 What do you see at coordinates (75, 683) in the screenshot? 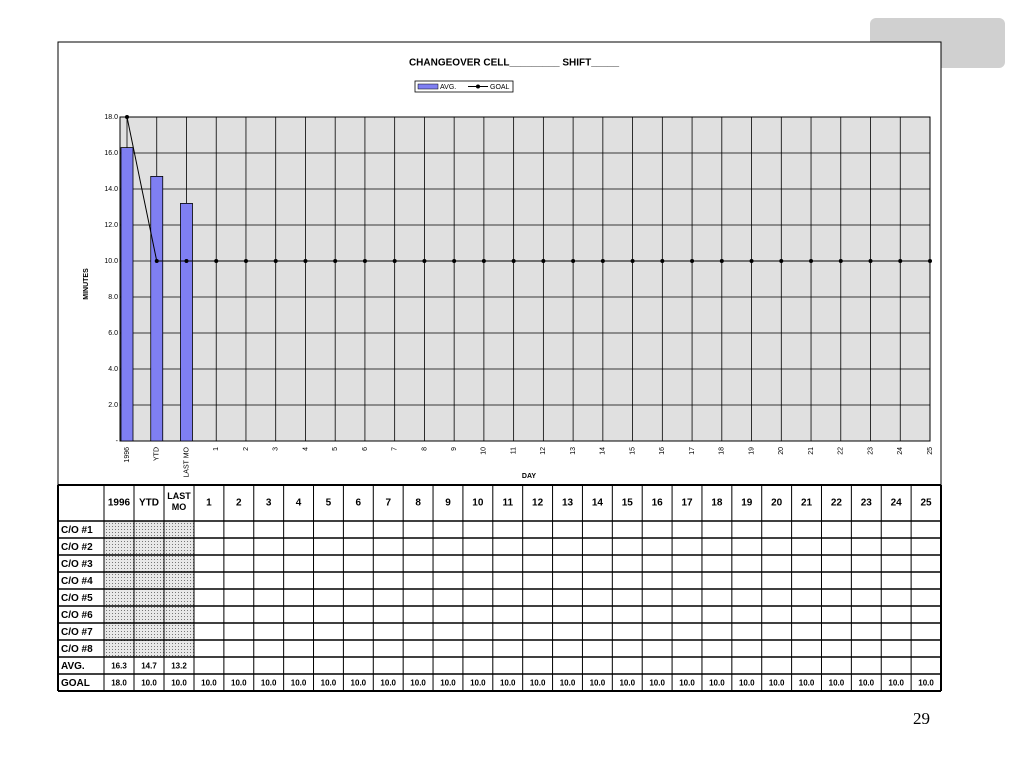
I see `row-label: GOAL` at bounding box center [75, 683].